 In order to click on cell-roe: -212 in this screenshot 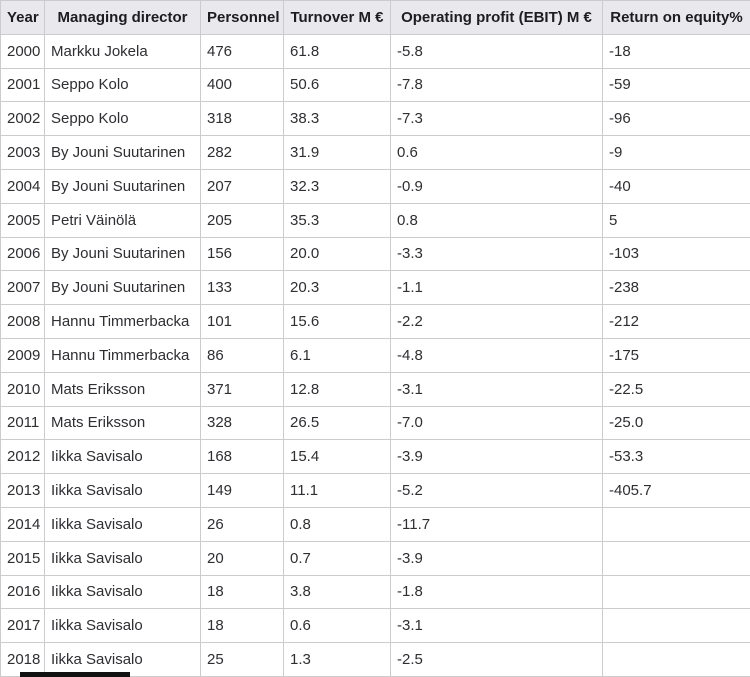, I will do `click(676, 321)`.